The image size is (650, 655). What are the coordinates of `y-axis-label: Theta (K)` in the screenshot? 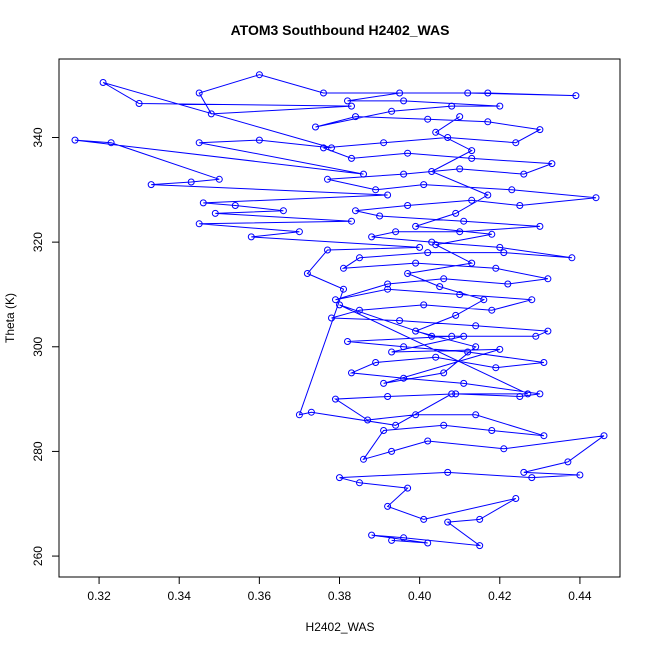 It's located at (10, 318).